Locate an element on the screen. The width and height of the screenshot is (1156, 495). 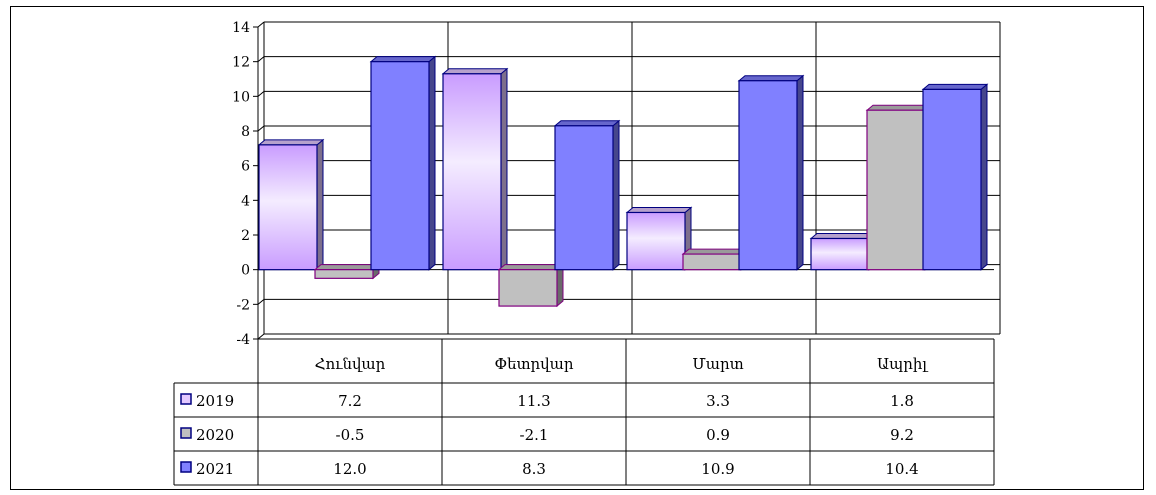
category-label: Փետրվար is located at coordinates (533, 364).